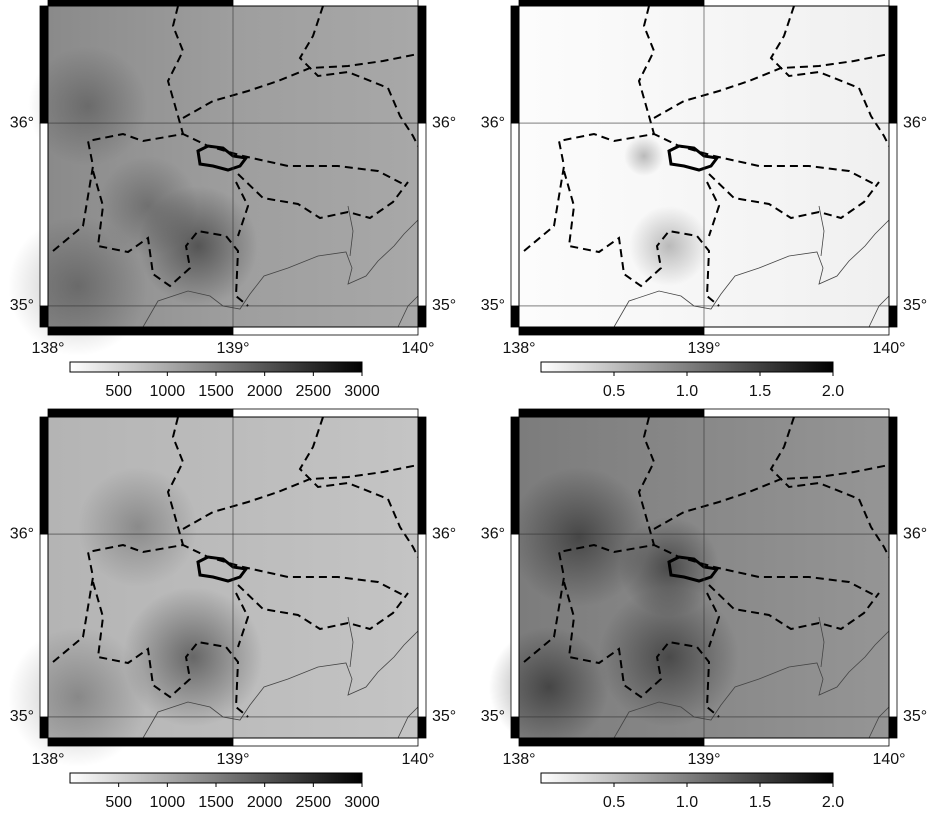  What do you see at coordinates (265, 391) in the screenshot?
I see `colorbar-label: 2000` at bounding box center [265, 391].